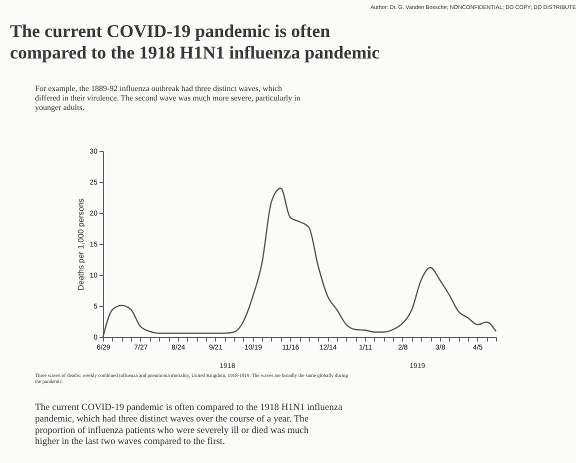 The height and width of the screenshot is (463, 576). What do you see at coordinates (81, 244) in the screenshot?
I see `y-axis-title: Deaths per 1,000 persons` at bounding box center [81, 244].